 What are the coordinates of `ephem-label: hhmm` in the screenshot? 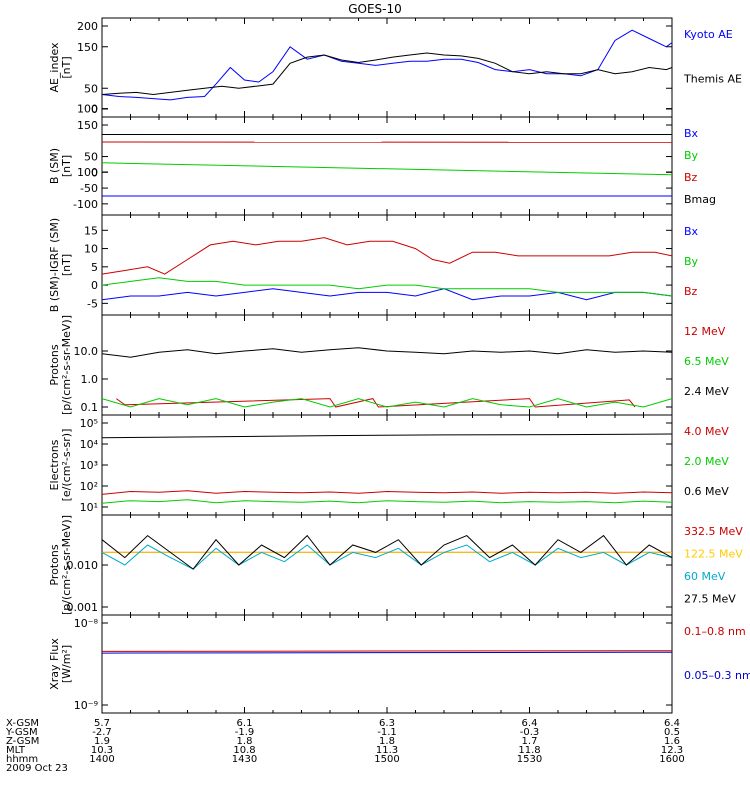 It's located at (22, 759).